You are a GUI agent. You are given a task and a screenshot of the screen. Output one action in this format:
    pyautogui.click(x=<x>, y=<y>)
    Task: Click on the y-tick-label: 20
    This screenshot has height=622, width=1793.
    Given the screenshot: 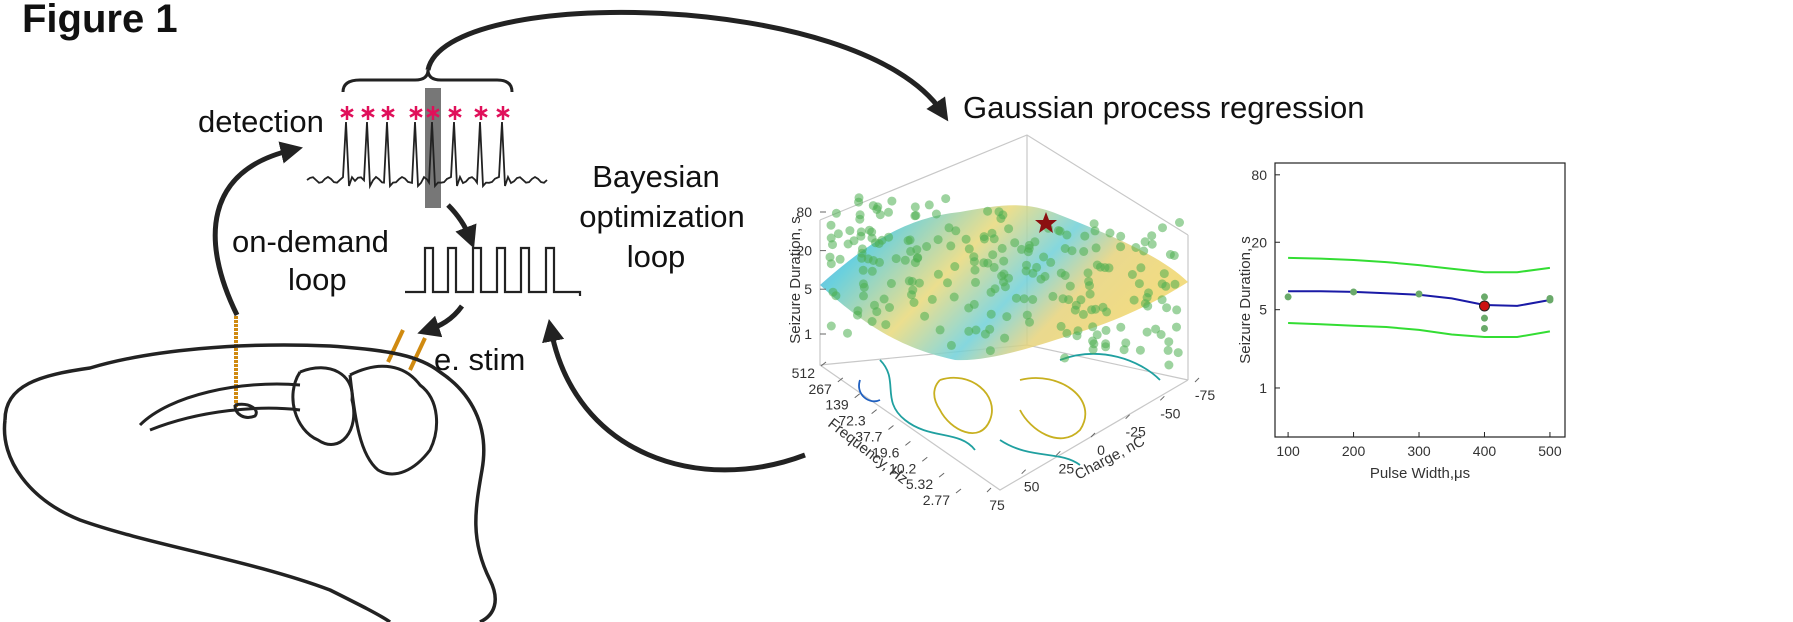 What is the action you would take?
    pyautogui.click(x=1259, y=242)
    